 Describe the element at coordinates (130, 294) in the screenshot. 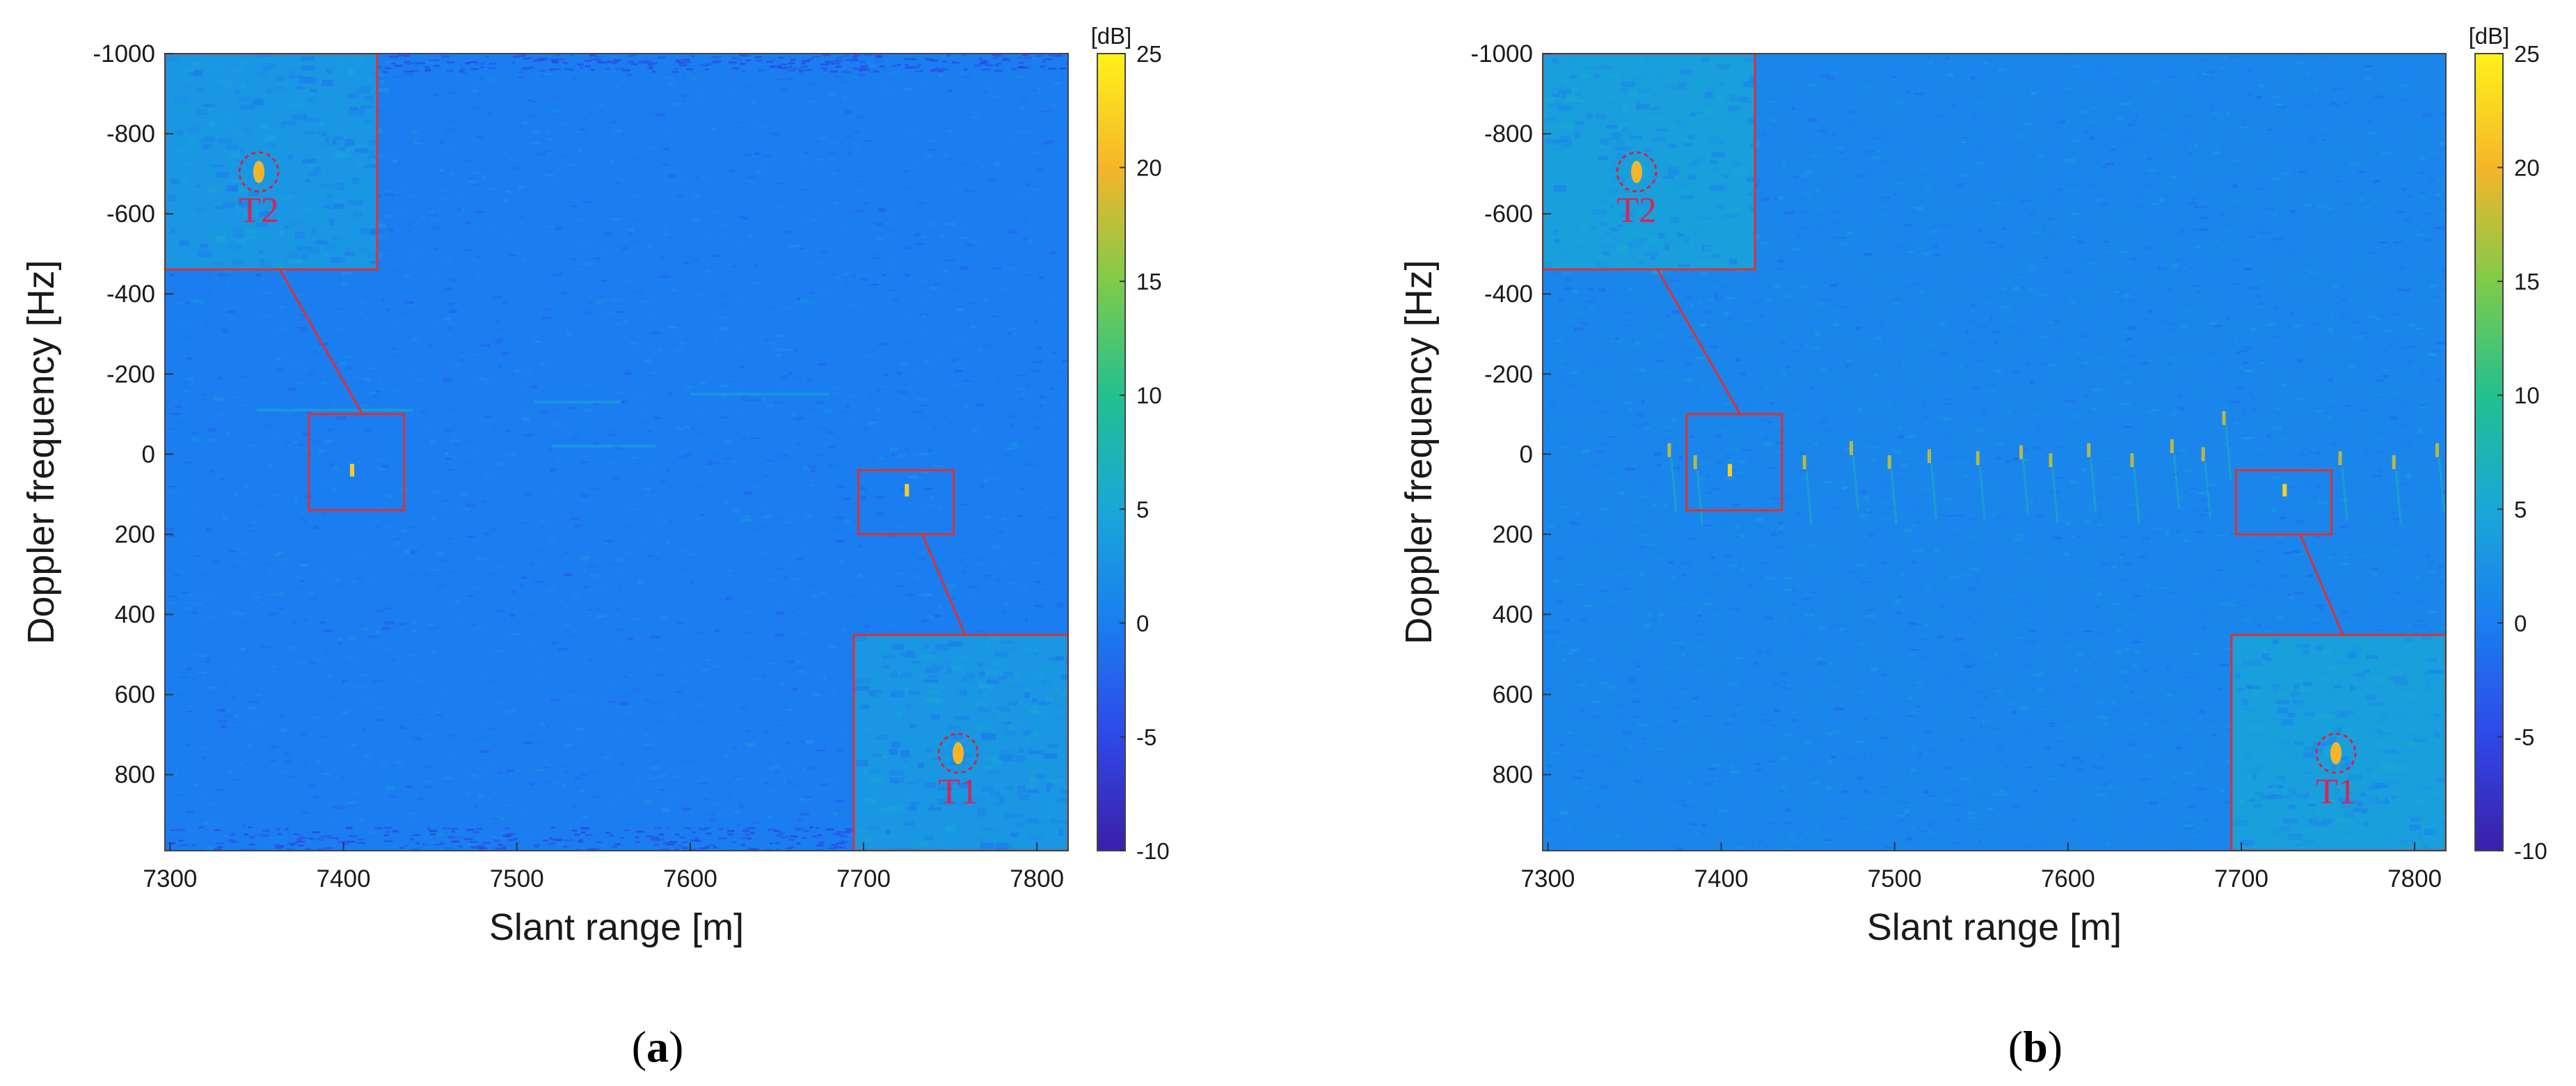

I see `y-tick-label: -400` at that location.